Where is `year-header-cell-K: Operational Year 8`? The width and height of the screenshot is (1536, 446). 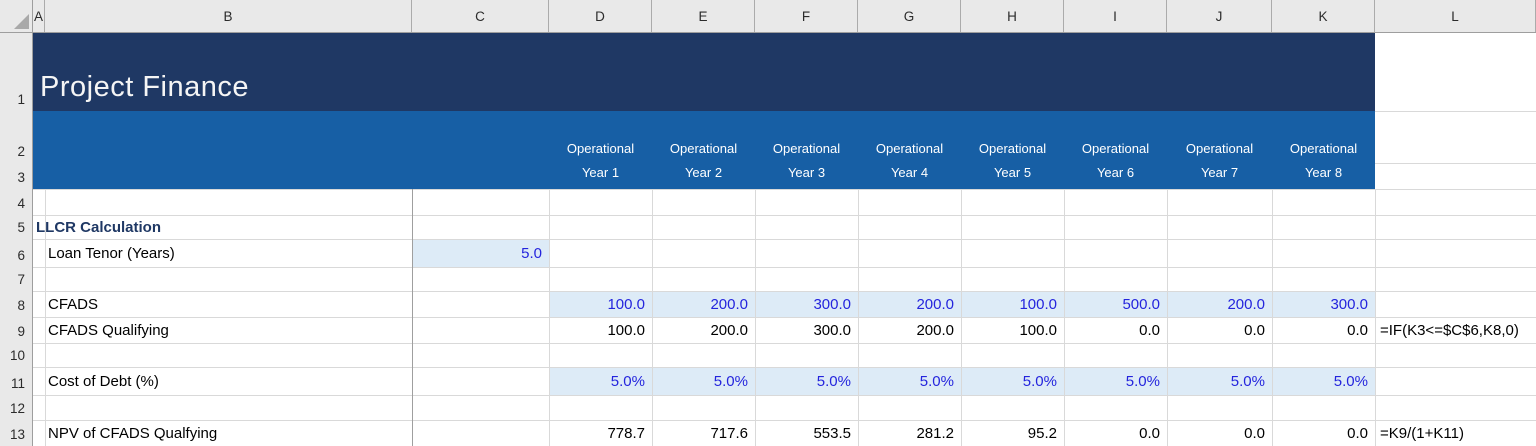 year-header-cell-K: Operational Year 8 is located at coordinates (1323, 150).